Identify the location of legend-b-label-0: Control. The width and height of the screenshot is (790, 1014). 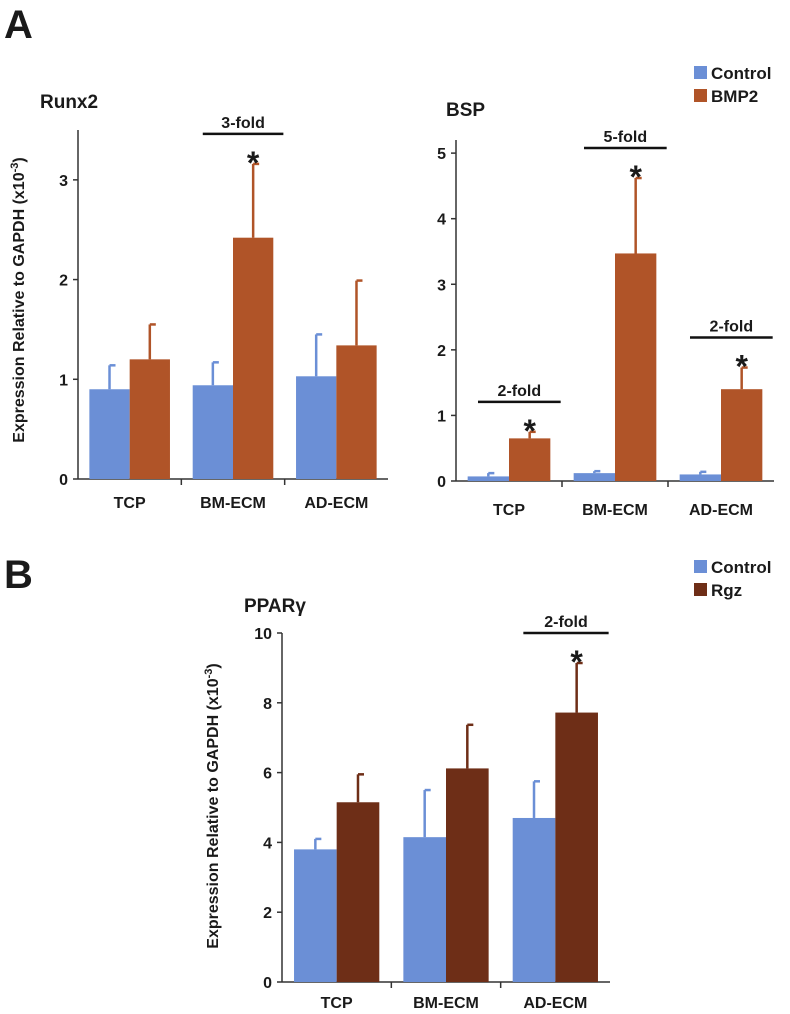
(741, 567).